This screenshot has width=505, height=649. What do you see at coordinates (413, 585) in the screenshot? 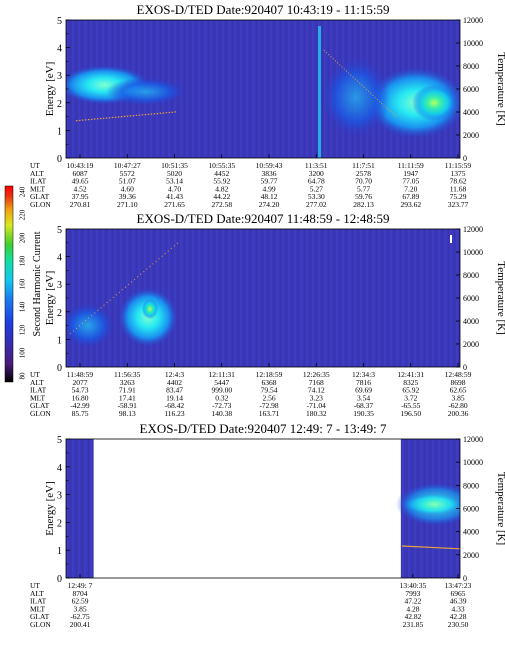
I see `ephemeris-cell: 13:40:35` at bounding box center [413, 585].